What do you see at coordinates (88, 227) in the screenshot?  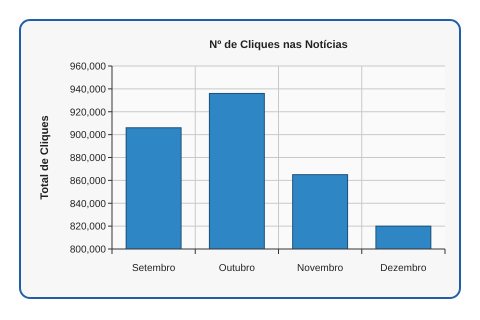 I see `y-tick-label: 820,000` at bounding box center [88, 227].